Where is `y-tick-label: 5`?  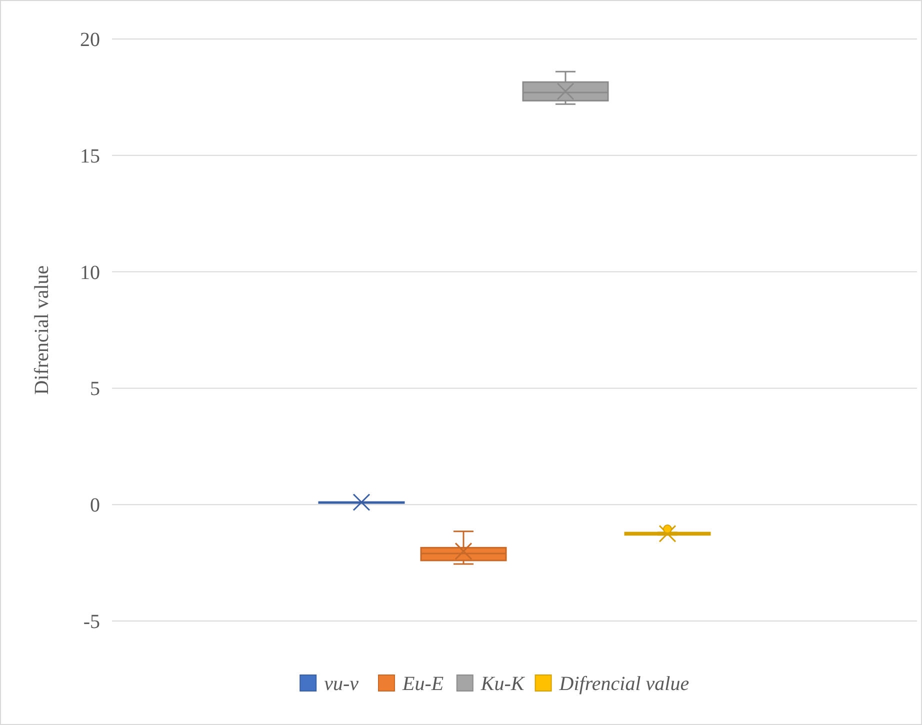 y-tick-label: 5 is located at coordinates (95, 389).